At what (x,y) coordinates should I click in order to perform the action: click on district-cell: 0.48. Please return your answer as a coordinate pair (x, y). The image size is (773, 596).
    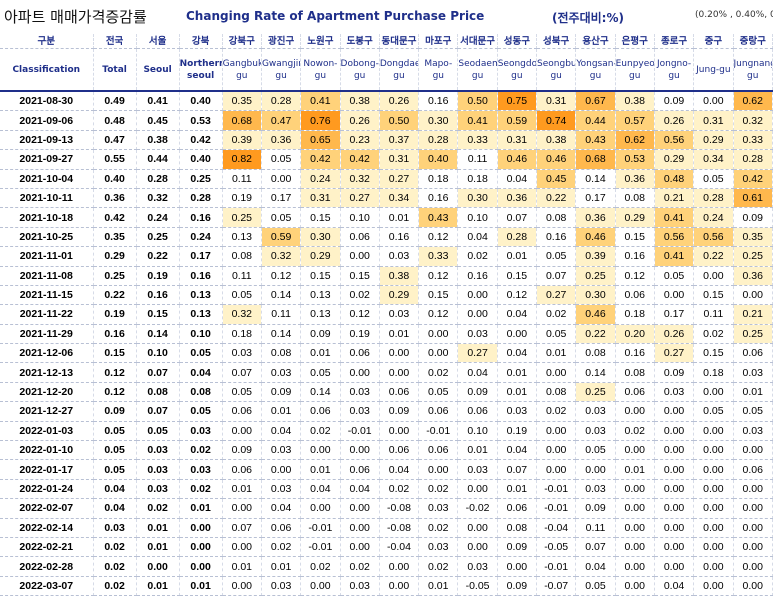
    Looking at the image, I should click on (674, 179).